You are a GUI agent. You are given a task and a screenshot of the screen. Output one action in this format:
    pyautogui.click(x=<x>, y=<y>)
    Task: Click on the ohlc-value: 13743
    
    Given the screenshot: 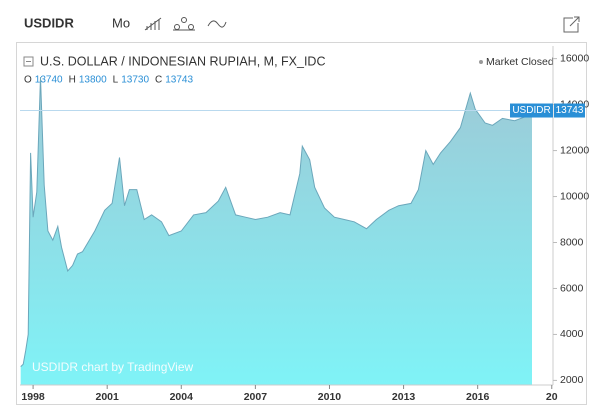 What is the action you would take?
    pyautogui.click(x=179, y=80)
    